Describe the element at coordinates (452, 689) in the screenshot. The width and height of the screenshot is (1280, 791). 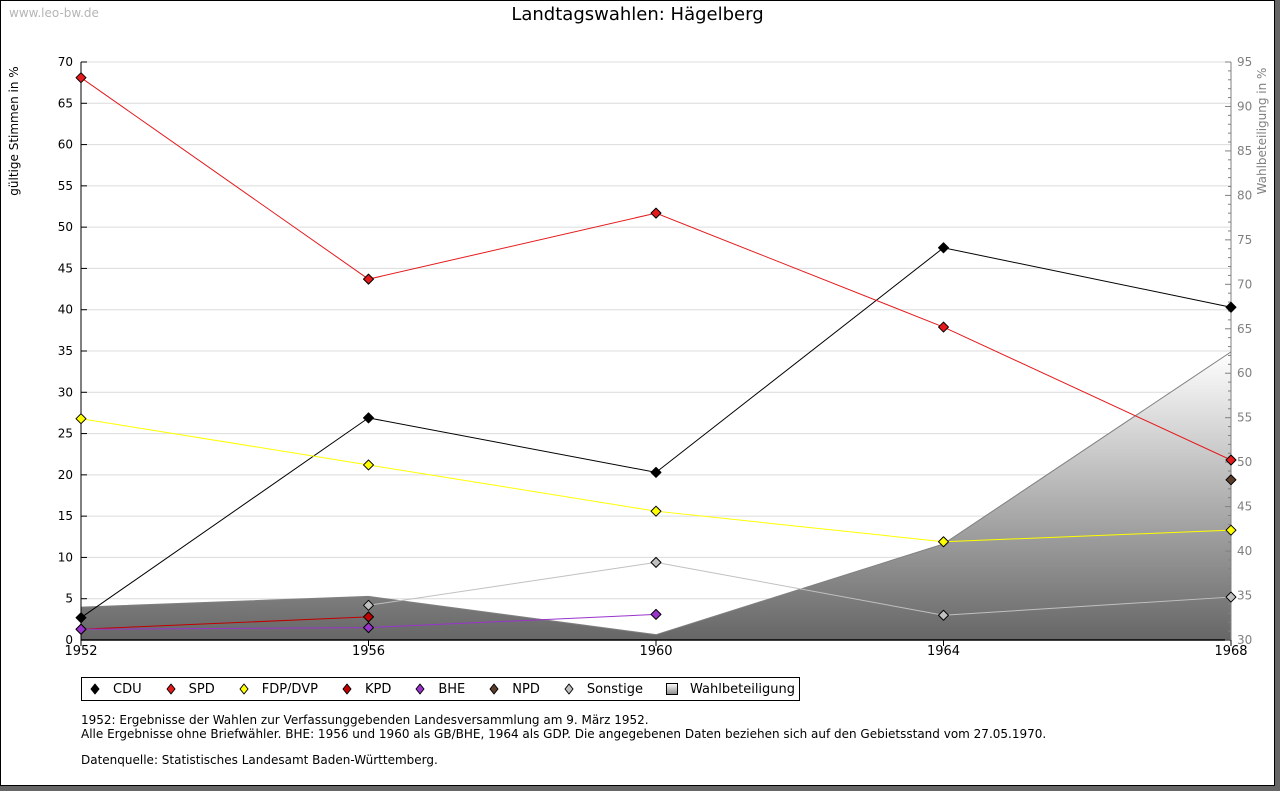
I see `legend-label: BHE` at that location.